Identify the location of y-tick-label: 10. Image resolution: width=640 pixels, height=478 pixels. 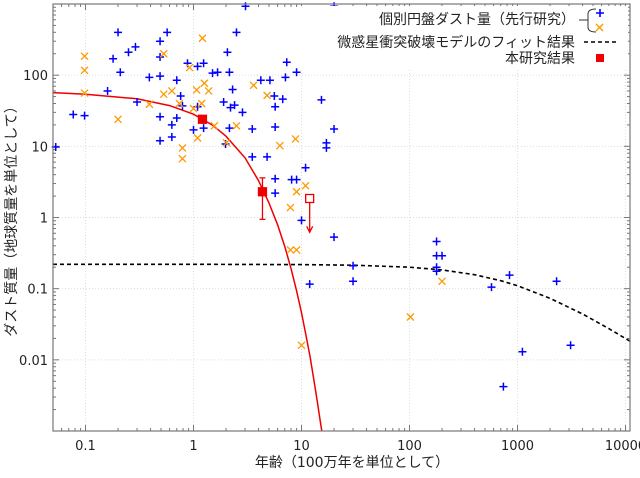
(39, 147).